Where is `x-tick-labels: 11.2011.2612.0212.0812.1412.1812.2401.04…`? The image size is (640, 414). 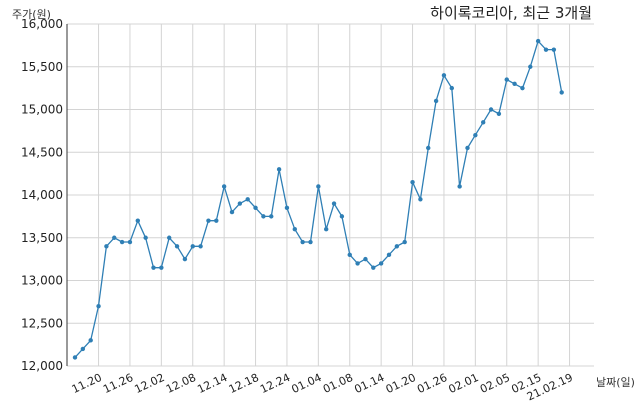
x-tick-labels: 11.2011.2612.0212.0812.1412.1812.2401.04… is located at coordinates (322, 387).